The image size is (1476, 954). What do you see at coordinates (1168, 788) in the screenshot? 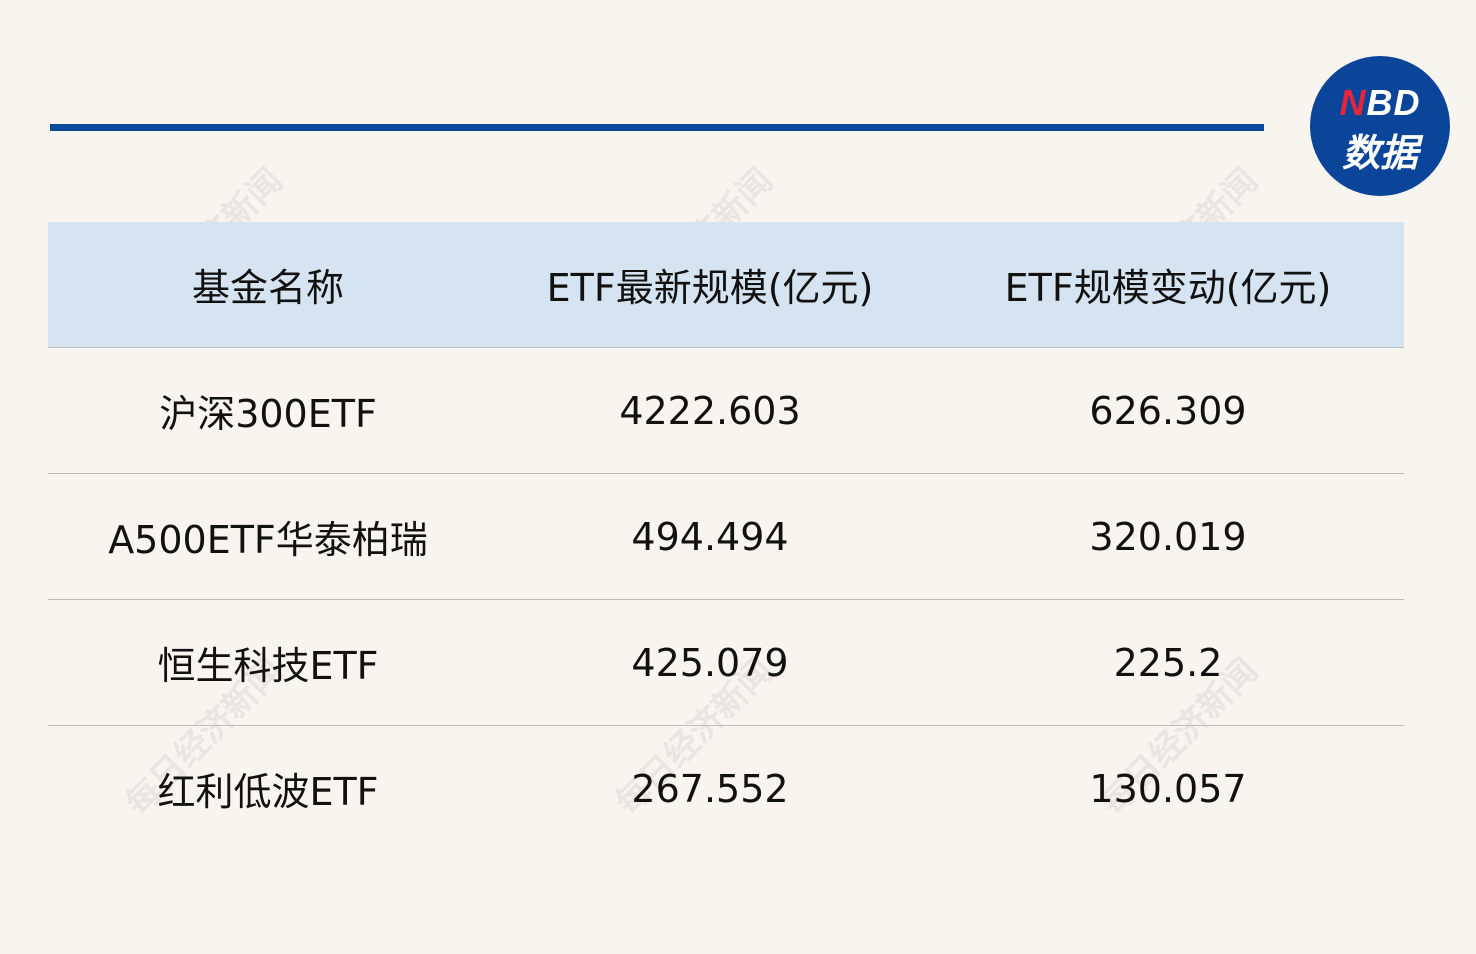
I see `size-change: 130.057` at bounding box center [1168, 788].